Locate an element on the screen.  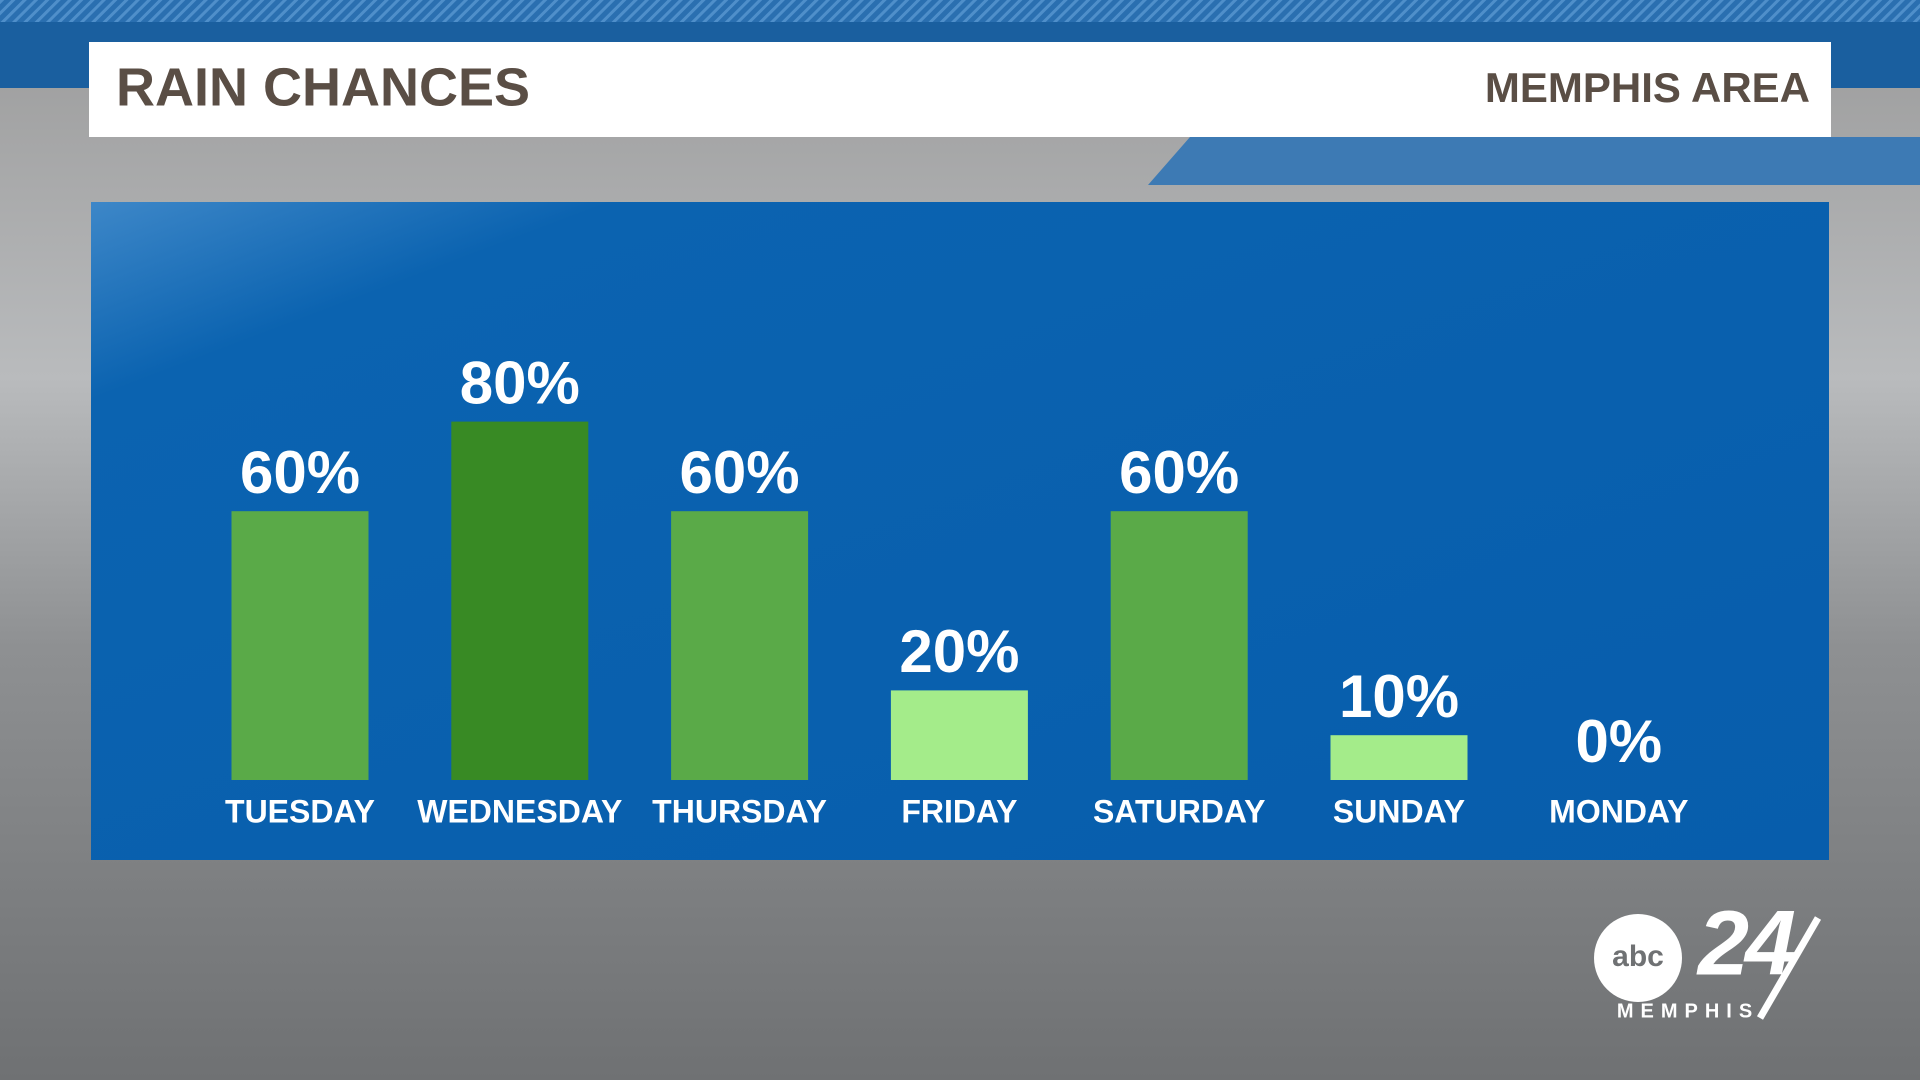
logo-city: MEMPHIS is located at coordinates (1688, 1011).